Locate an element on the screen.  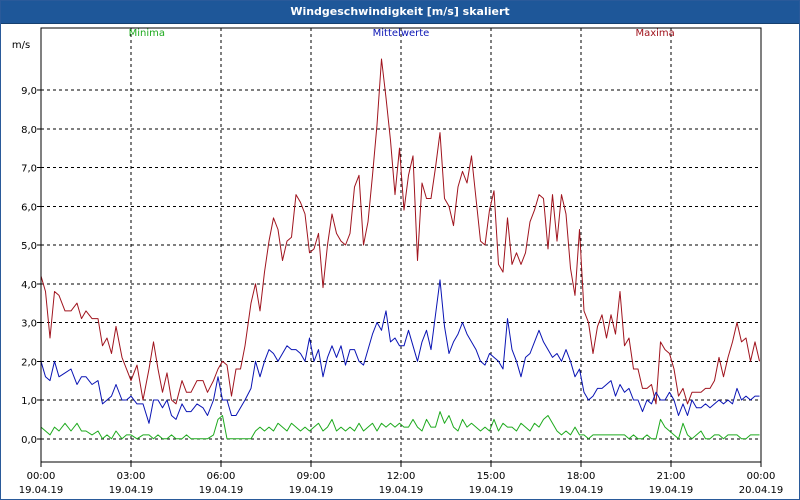
window-title: Windgeschwindigkeit [m/s] skaliert is located at coordinates (400, 12).